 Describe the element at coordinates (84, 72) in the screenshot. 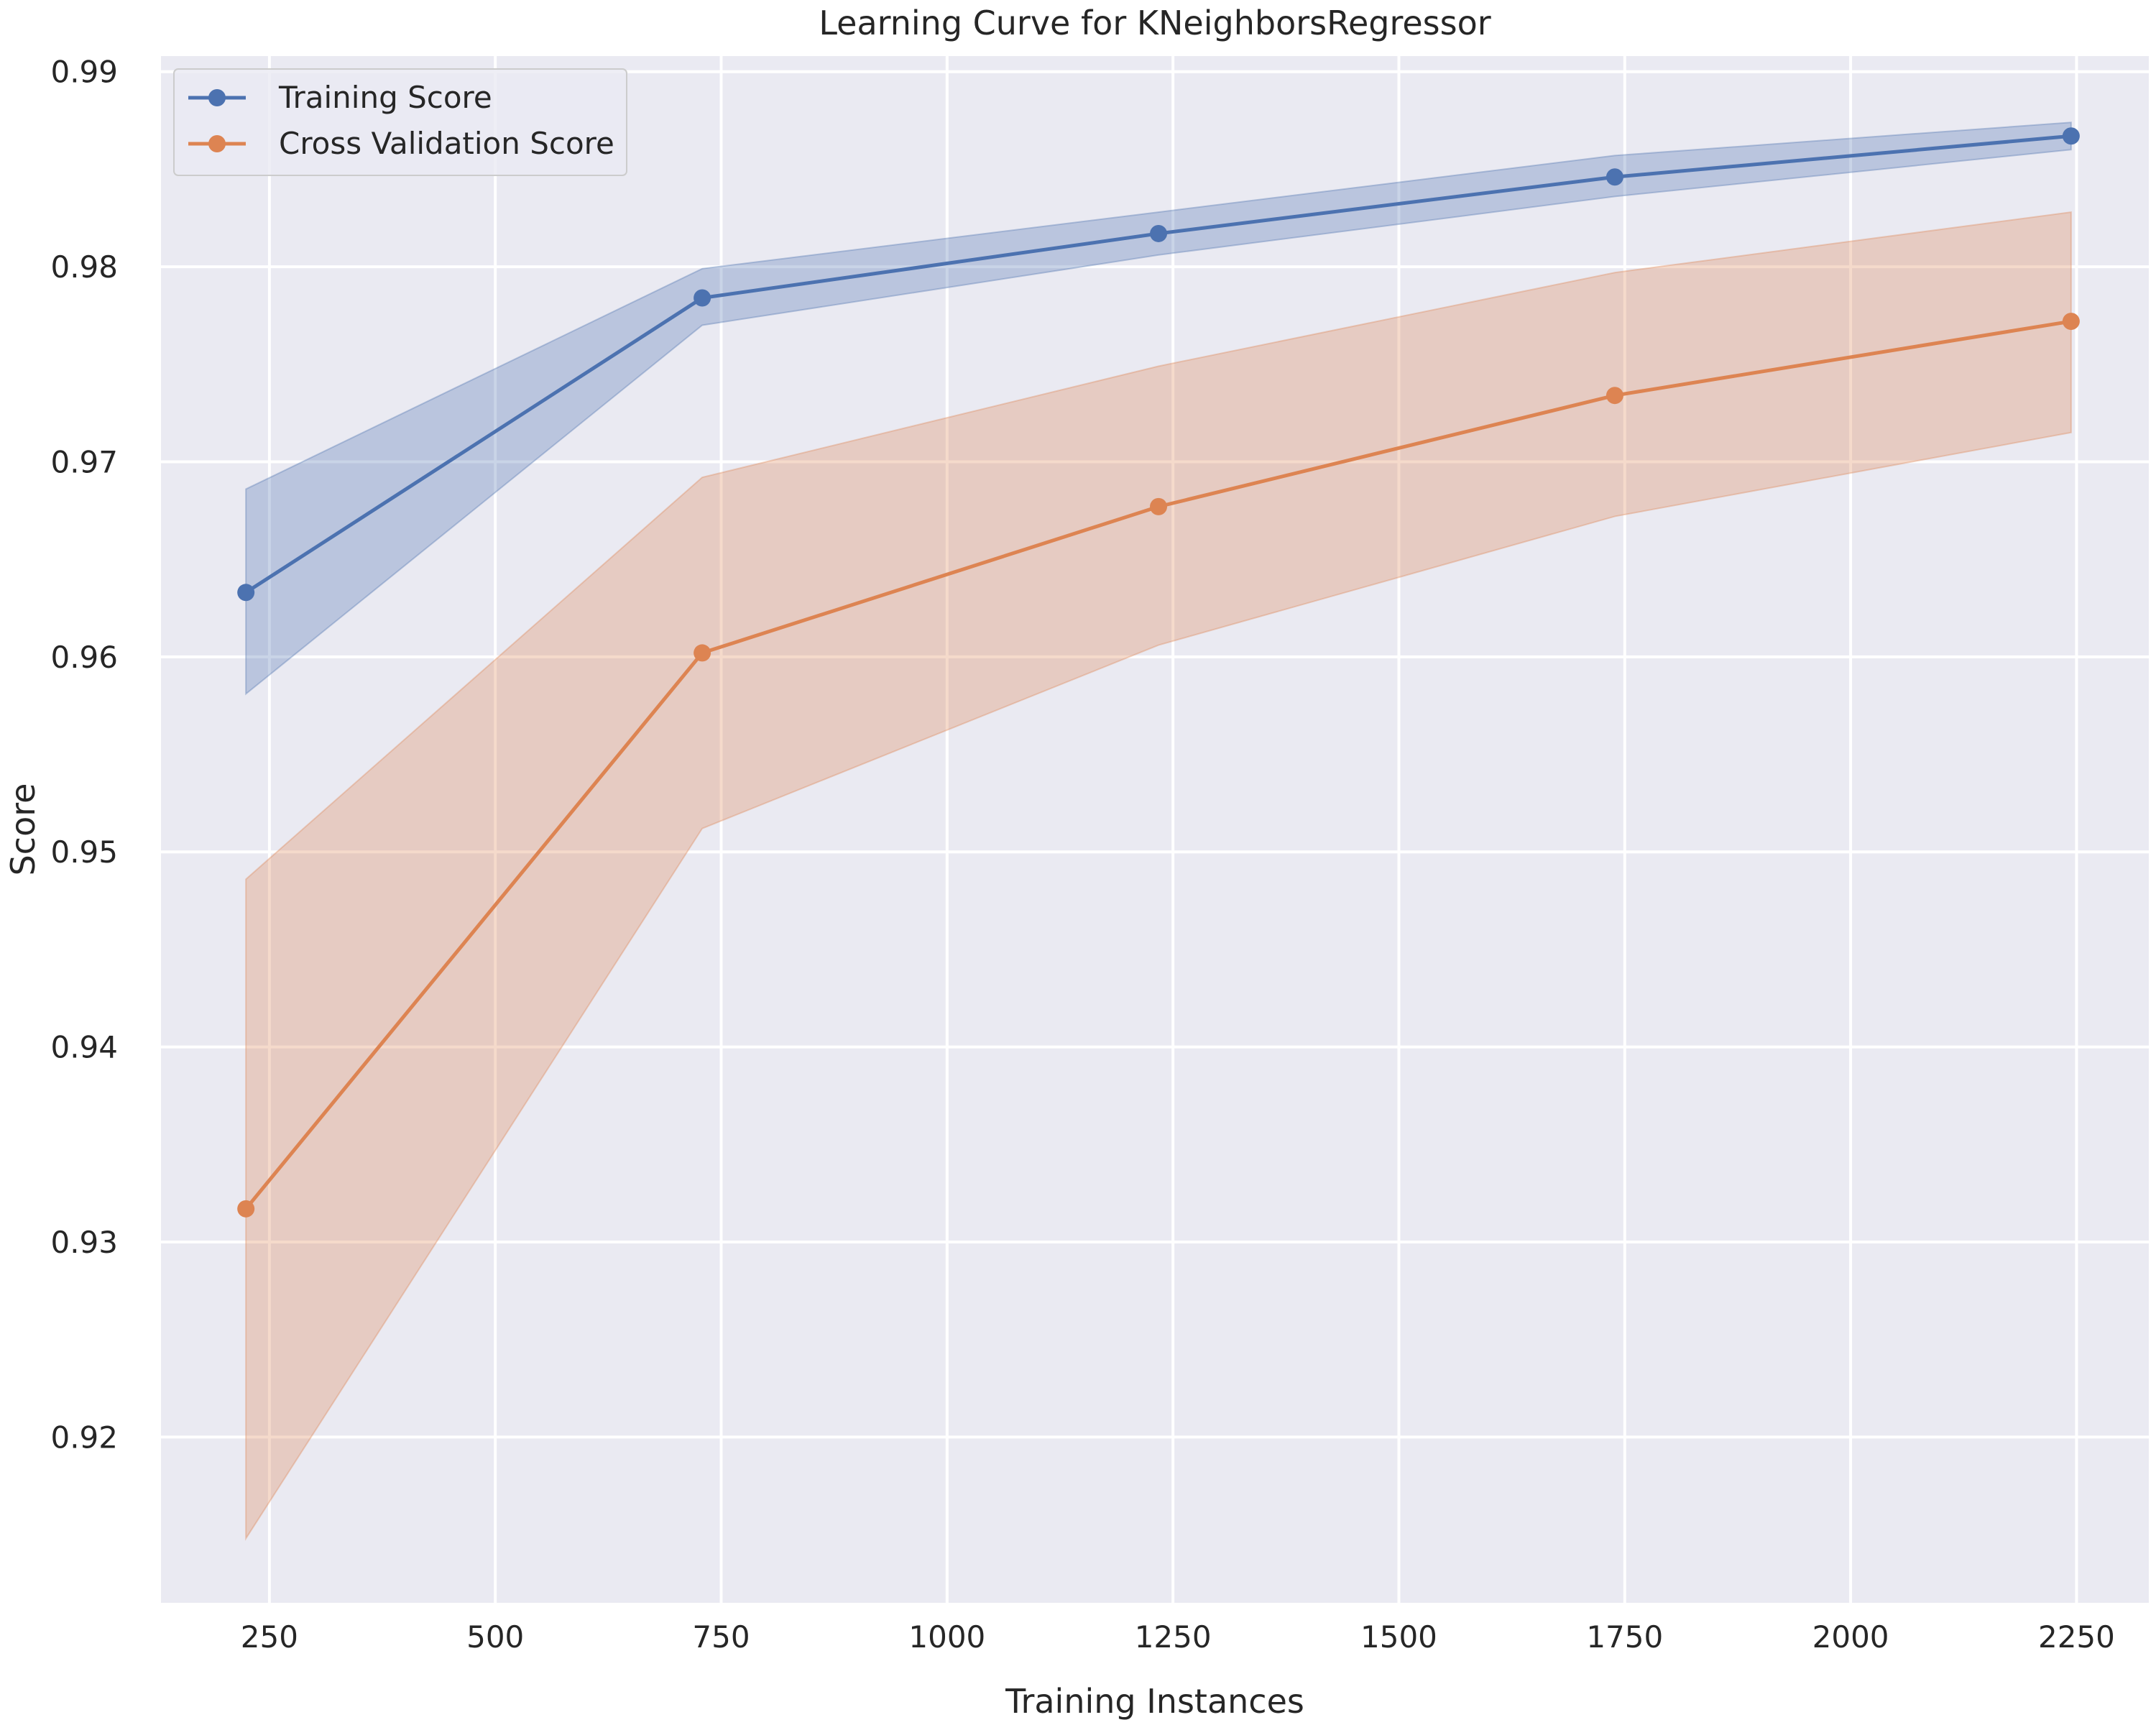

I see `y-tick-label: 0.99` at that location.